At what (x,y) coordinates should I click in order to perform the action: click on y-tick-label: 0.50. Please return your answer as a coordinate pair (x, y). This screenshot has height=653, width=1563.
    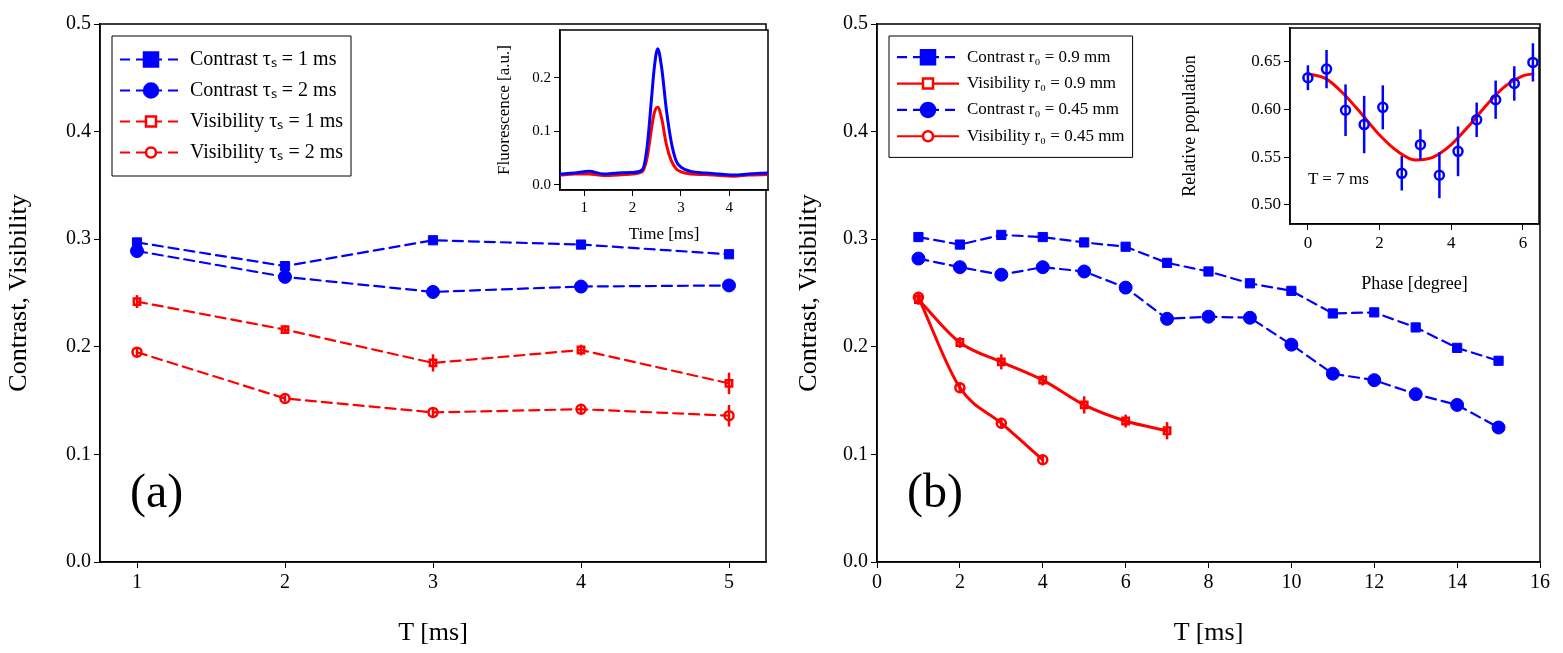
    Looking at the image, I should click on (1266, 204).